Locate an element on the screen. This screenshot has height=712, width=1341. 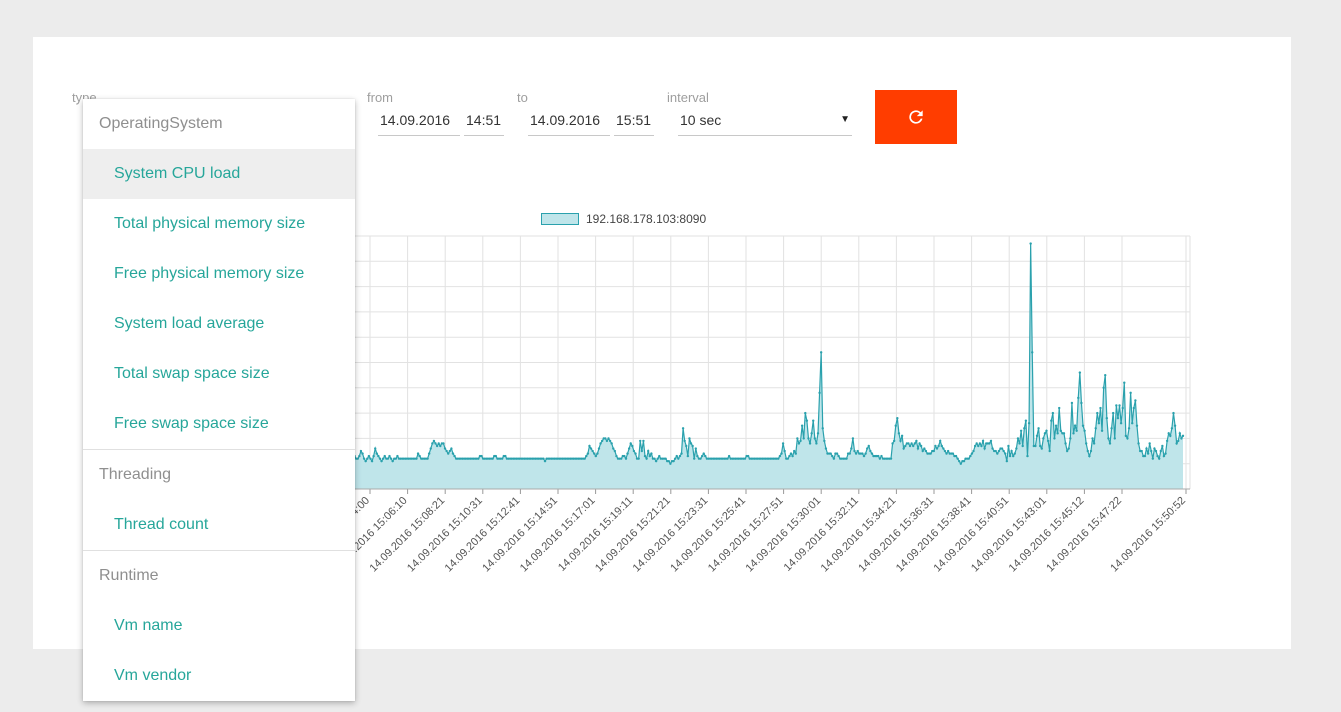
chart-legend: 192.168.178.103:8090 is located at coordinates (623, 219).